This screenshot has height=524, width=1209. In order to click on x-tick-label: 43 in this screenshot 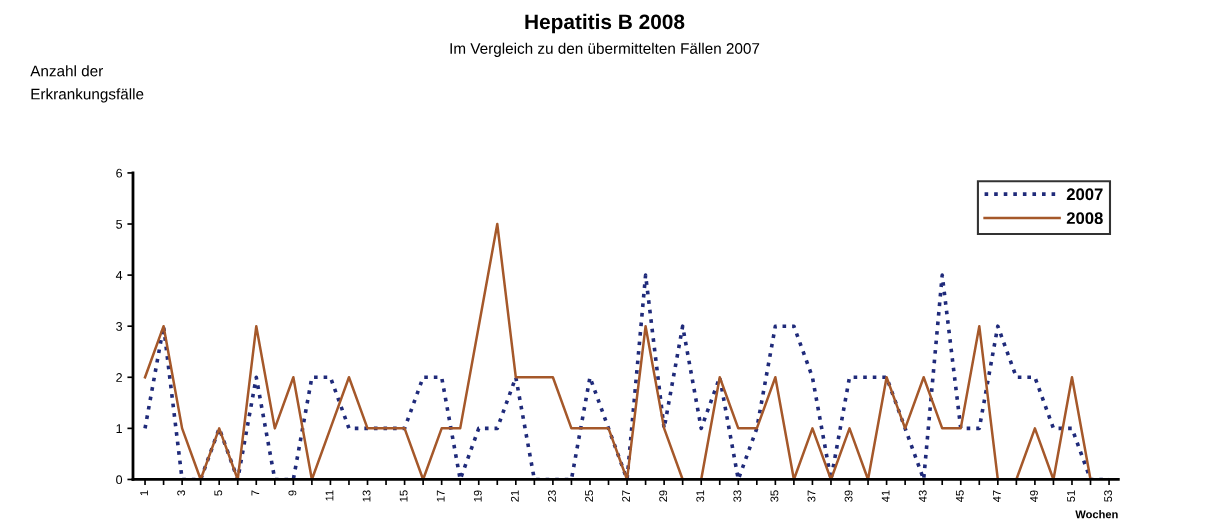, I will do `click(922, 496)`.